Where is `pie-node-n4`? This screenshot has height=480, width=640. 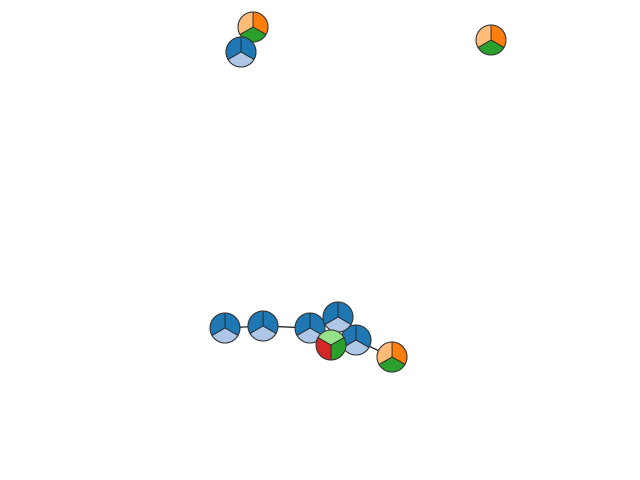
pie-node-n4 is located at coordinates (225, 328).